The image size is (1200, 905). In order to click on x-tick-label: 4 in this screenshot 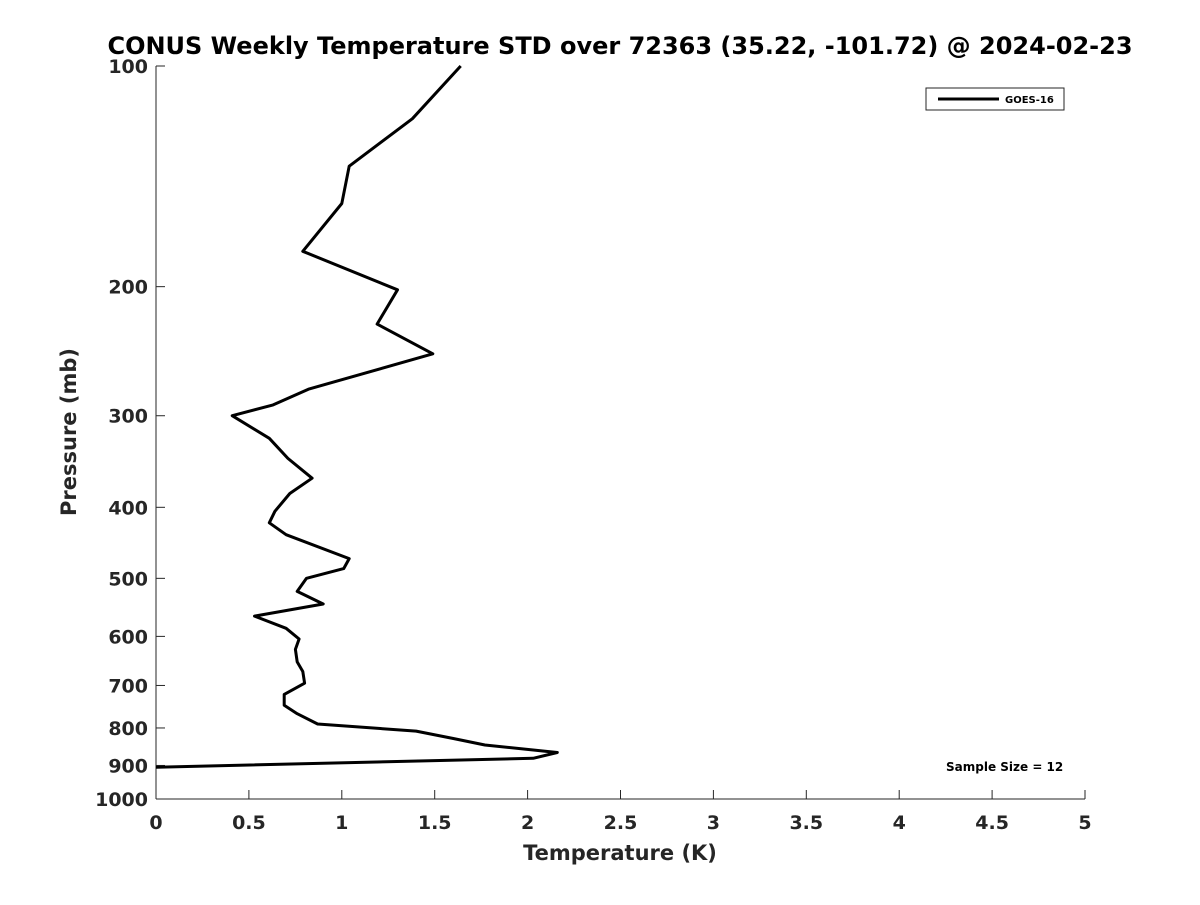, I will do `click(899, 823)`.